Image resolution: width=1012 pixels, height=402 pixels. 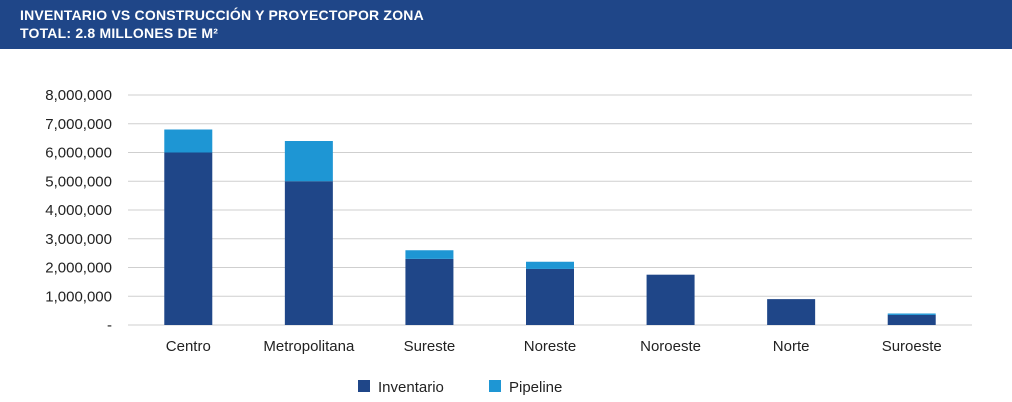 I want to click on legend-swatch-inventario, so click(x=364, y=386).